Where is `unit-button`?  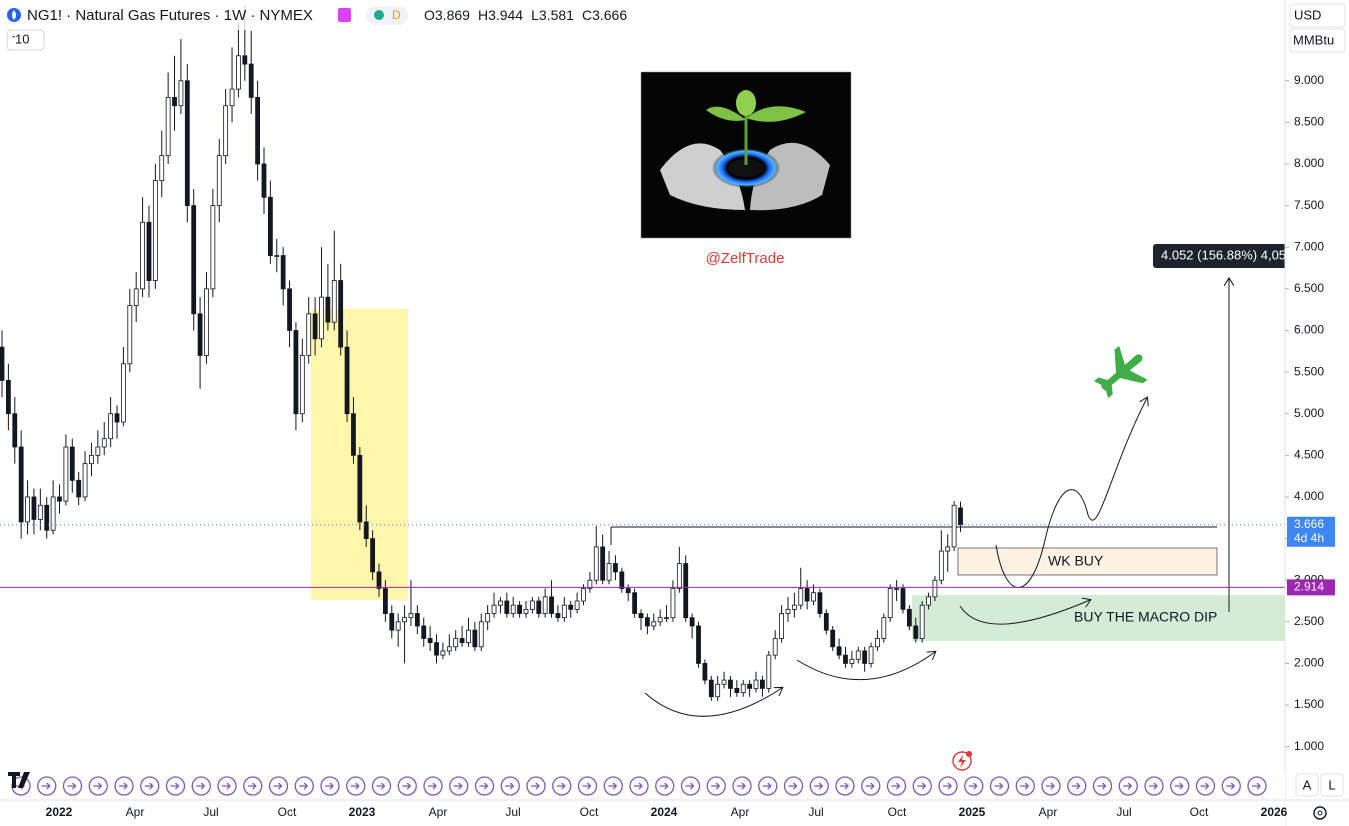
unit-button is located at coordinates (1317, 40).